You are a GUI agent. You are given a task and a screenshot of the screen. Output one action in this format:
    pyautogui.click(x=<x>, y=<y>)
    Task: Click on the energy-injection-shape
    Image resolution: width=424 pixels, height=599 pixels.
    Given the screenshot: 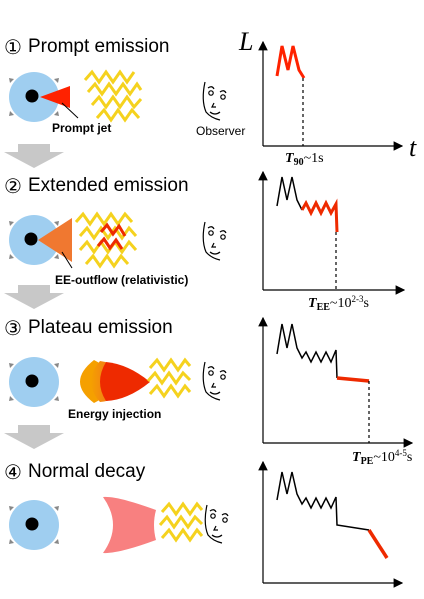 What is the action you would take?
    pyautogui.click(x=115, y=381)
    